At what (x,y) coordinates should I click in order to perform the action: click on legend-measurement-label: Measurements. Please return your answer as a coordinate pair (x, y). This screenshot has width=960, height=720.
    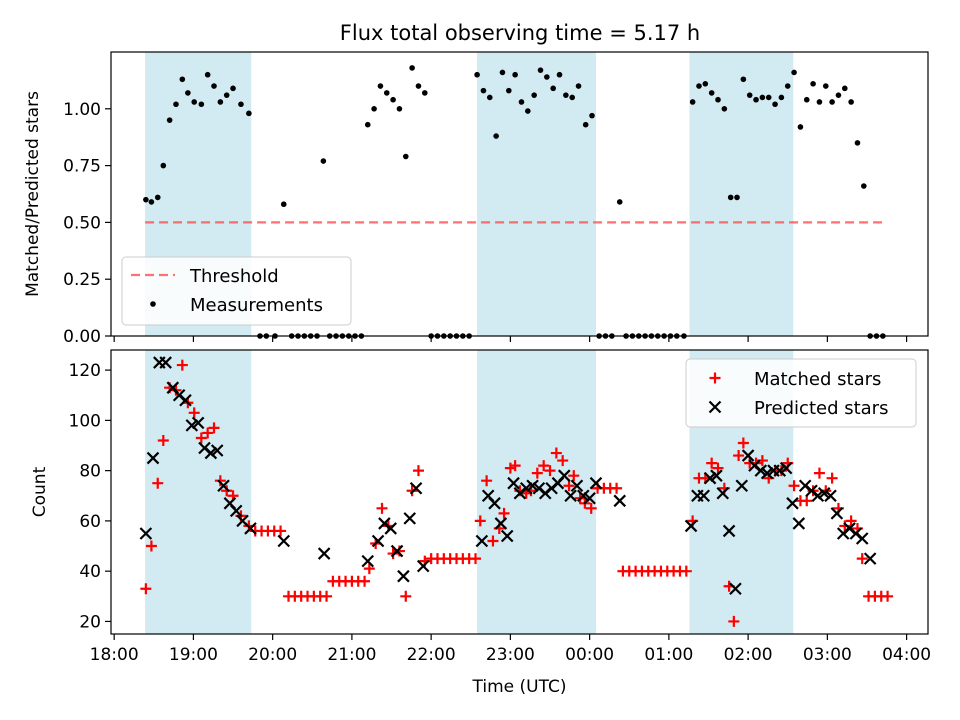
    Looking at the image, I should click on (256, 305).